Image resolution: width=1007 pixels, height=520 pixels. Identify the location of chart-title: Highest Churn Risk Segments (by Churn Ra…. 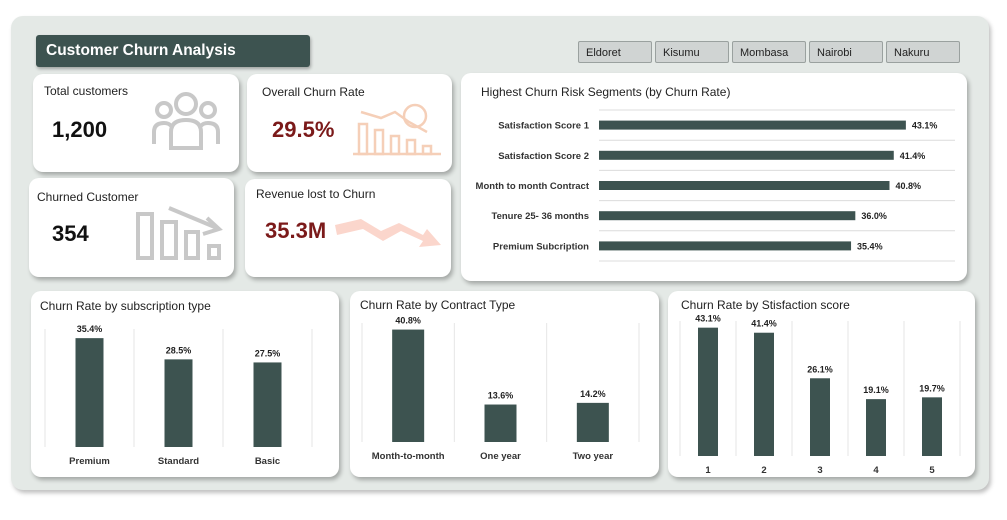
(606, 92).